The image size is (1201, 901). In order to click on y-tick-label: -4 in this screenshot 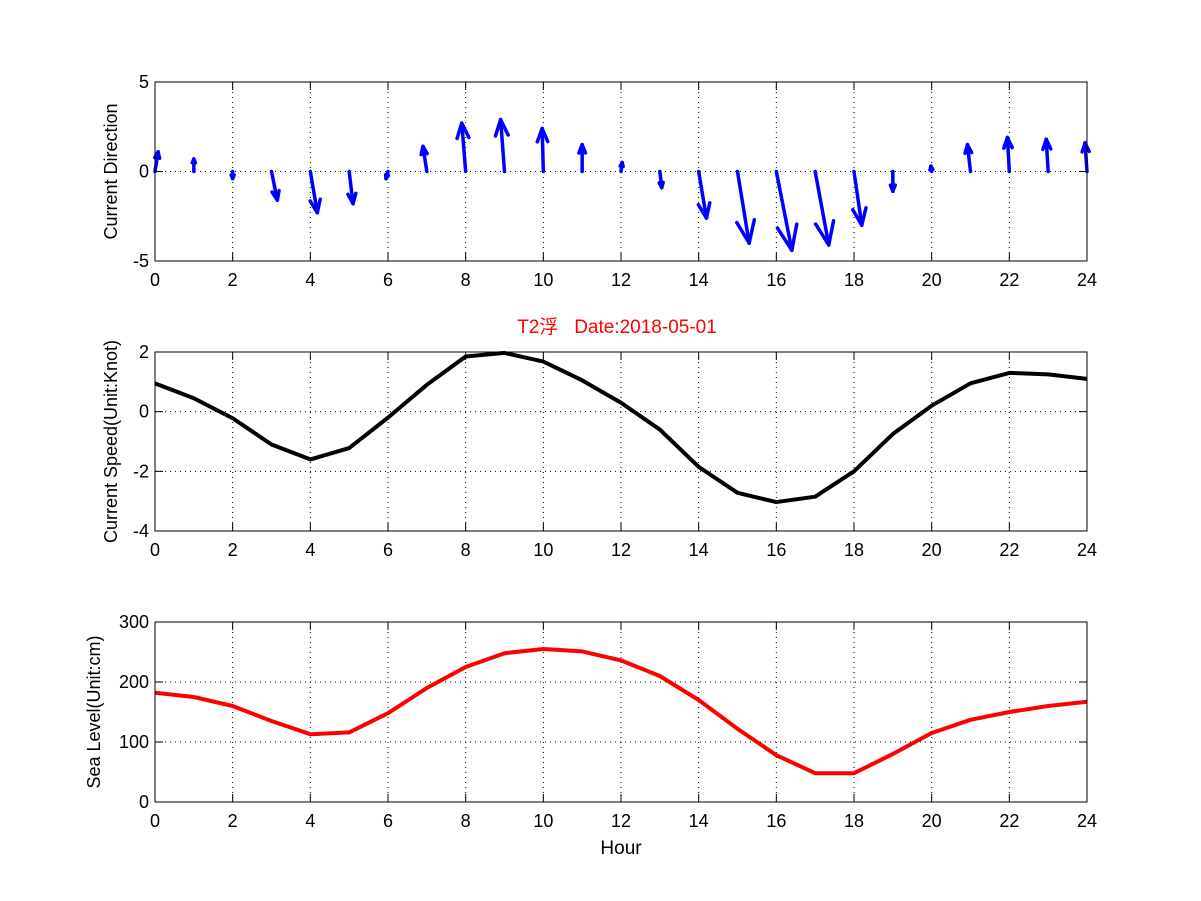, I will do `click(141, 531)`.